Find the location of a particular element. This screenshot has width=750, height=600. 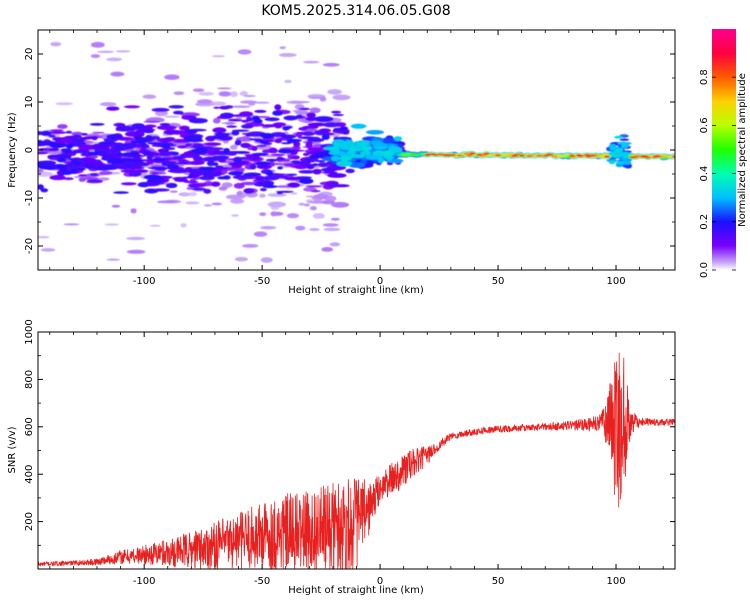

y-tick-label: 10 is located at coordinates (29, 102).